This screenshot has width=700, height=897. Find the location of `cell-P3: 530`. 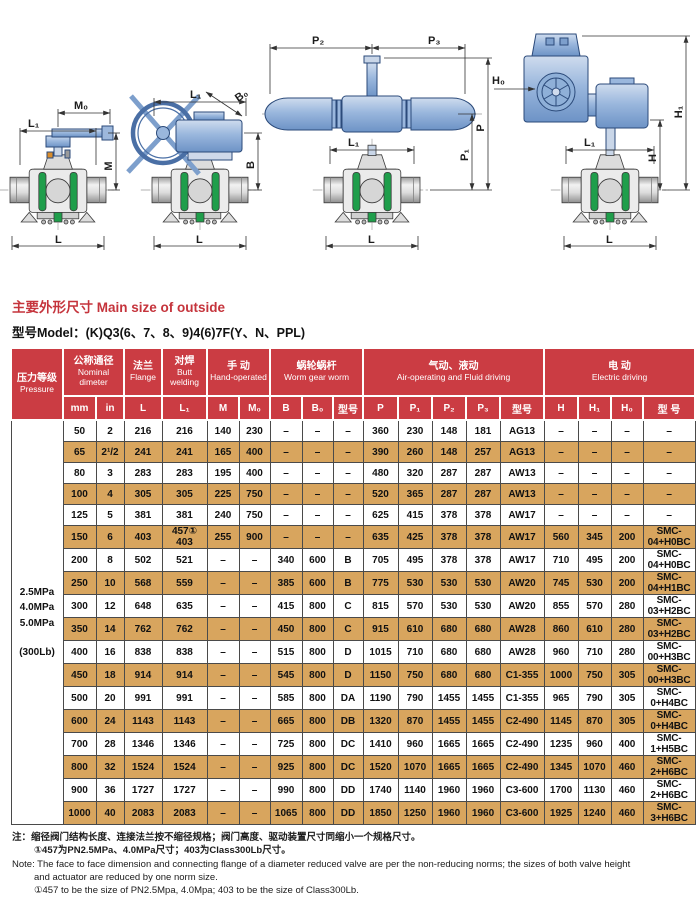

cell-P3: 530 is located at coordinates (483, 583).